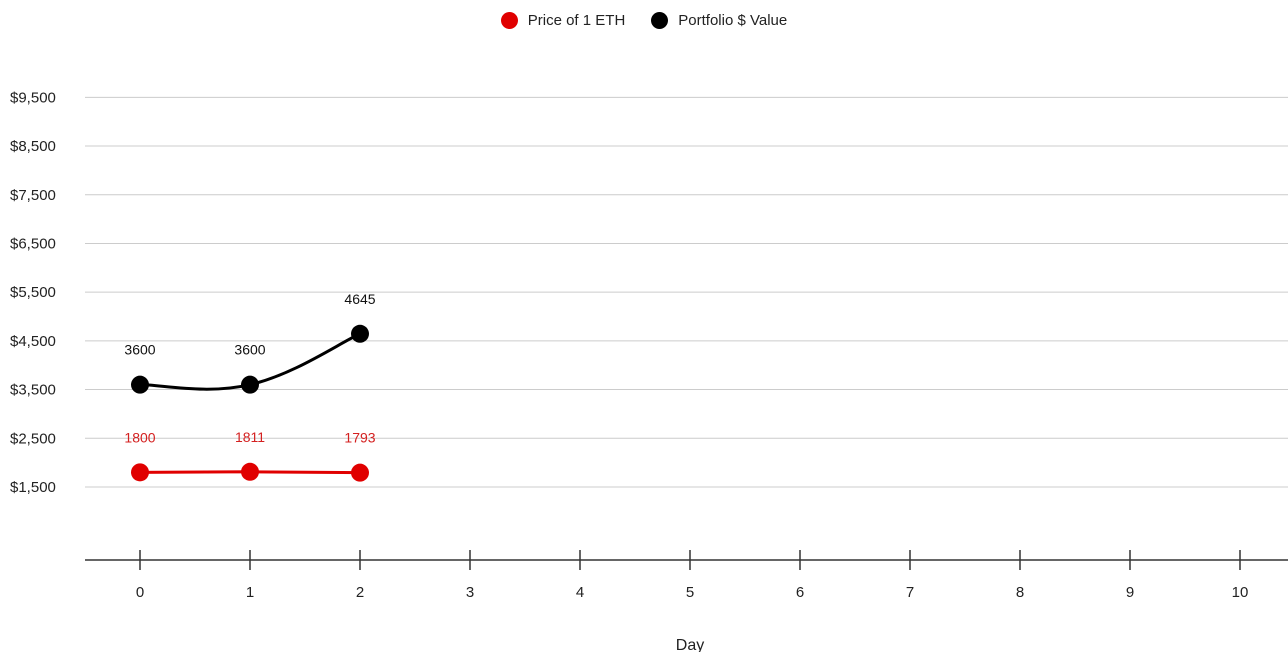 Image resolution: width=1288 pixels, height=657 pixels. Describe the element at coordinates (33, 390) in the screenshot. I see `y-tick-label-2: $3,500` at that location.